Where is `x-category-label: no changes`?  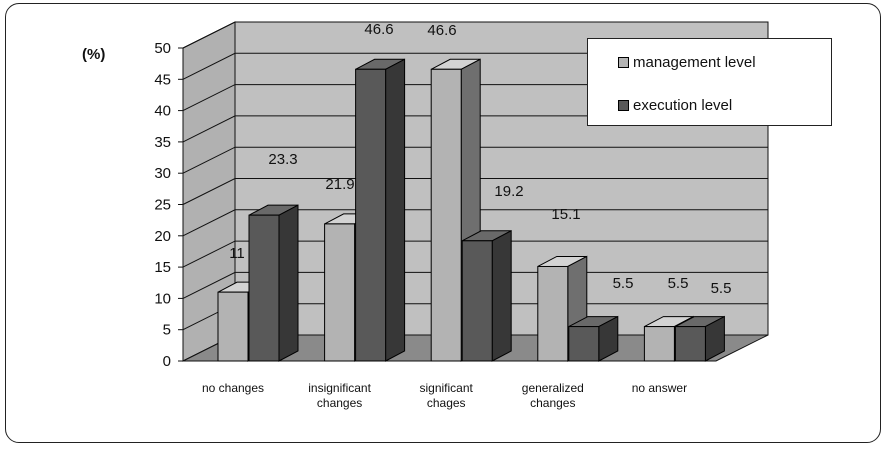
x-category-label: no changes is located at coordinates (233, 388).